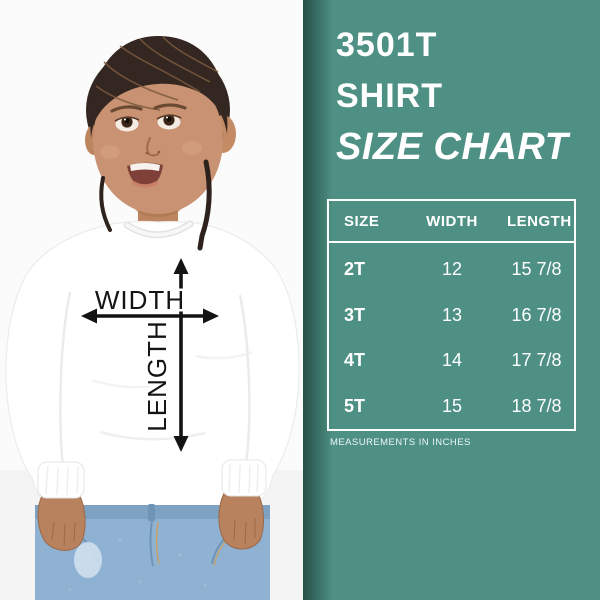 Image resolution: width=600 pixels, height=600 pixels. I want to click on size-cell: 5T, so click(355, 405).